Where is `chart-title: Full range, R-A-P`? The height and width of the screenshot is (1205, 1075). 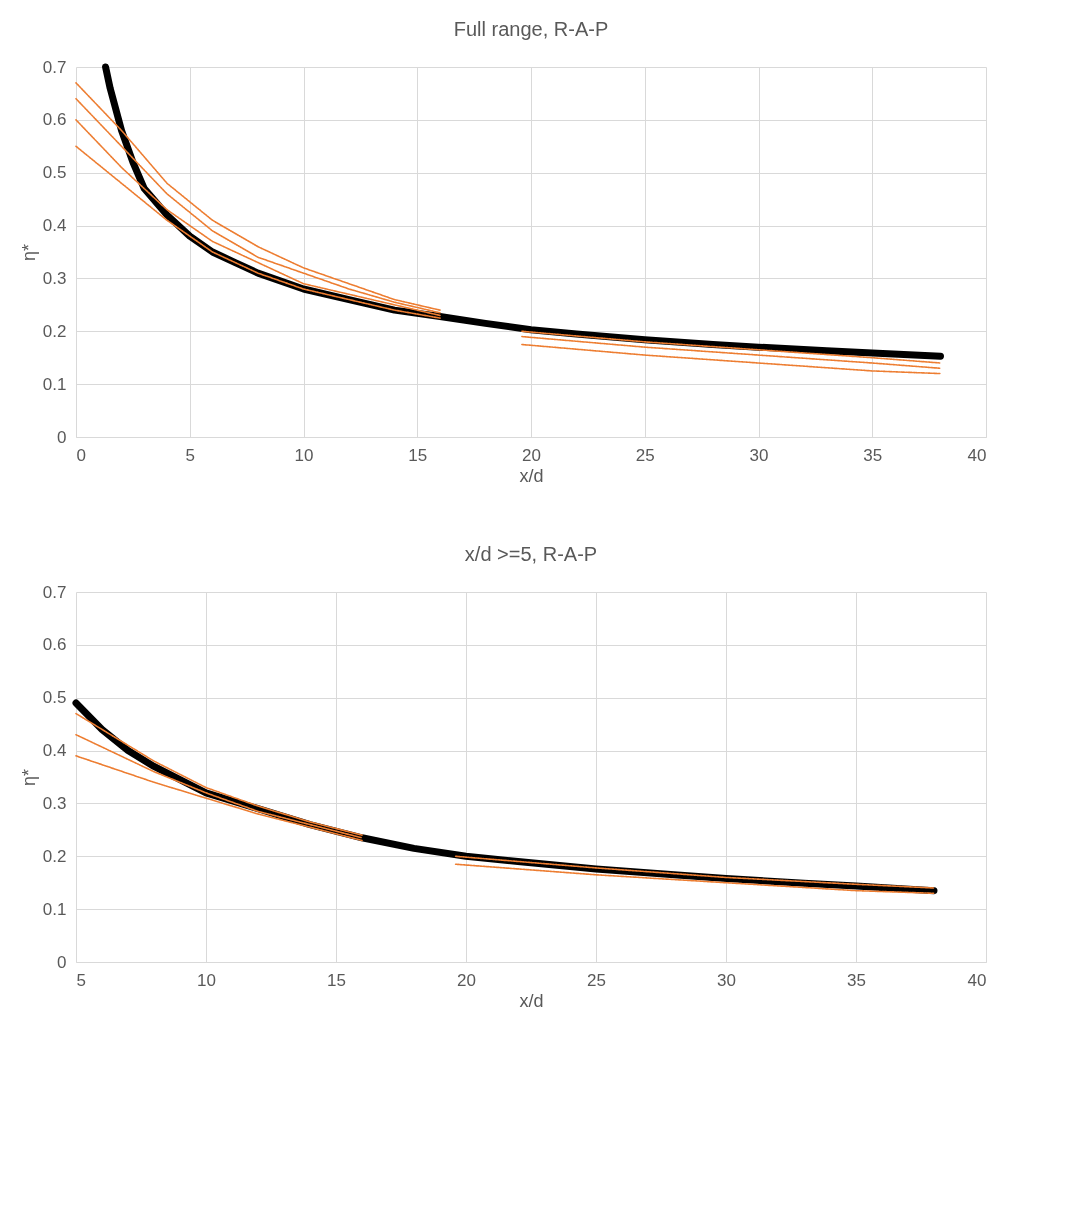
chart-title: Full range, R-A-P is located at coordinates (531, 29).